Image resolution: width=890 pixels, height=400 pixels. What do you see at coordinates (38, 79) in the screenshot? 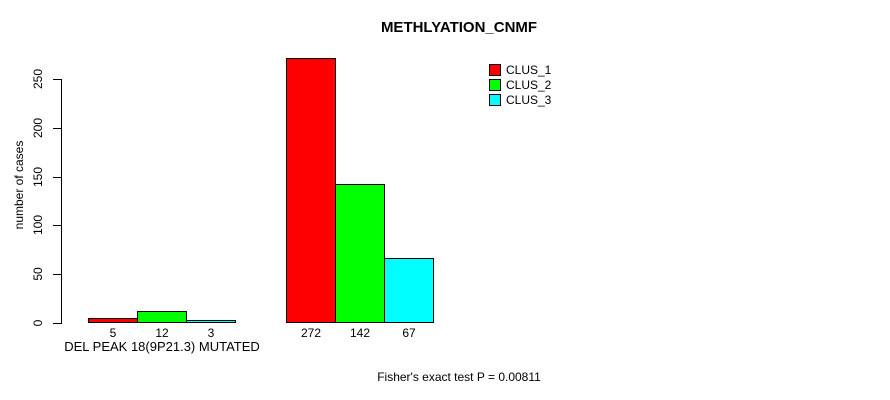
I see `y-tick-label: 250` at bounding box center [38, 79].